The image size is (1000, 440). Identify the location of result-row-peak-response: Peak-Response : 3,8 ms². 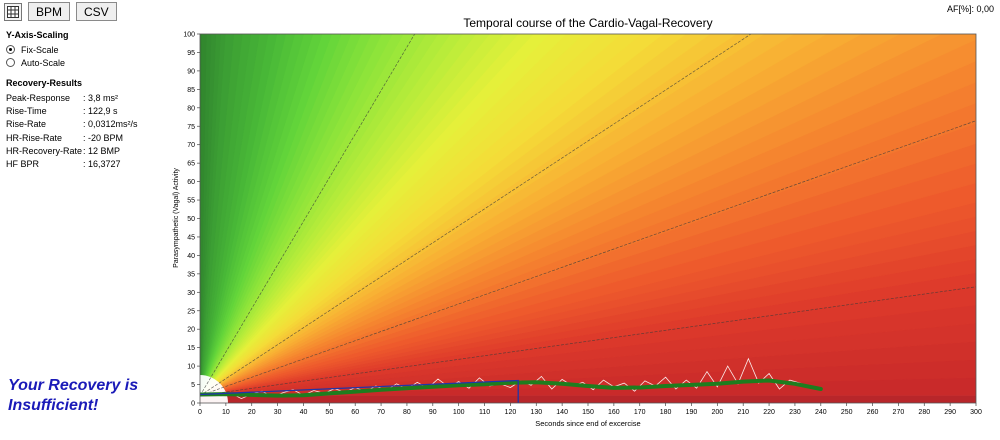
(91, 97).